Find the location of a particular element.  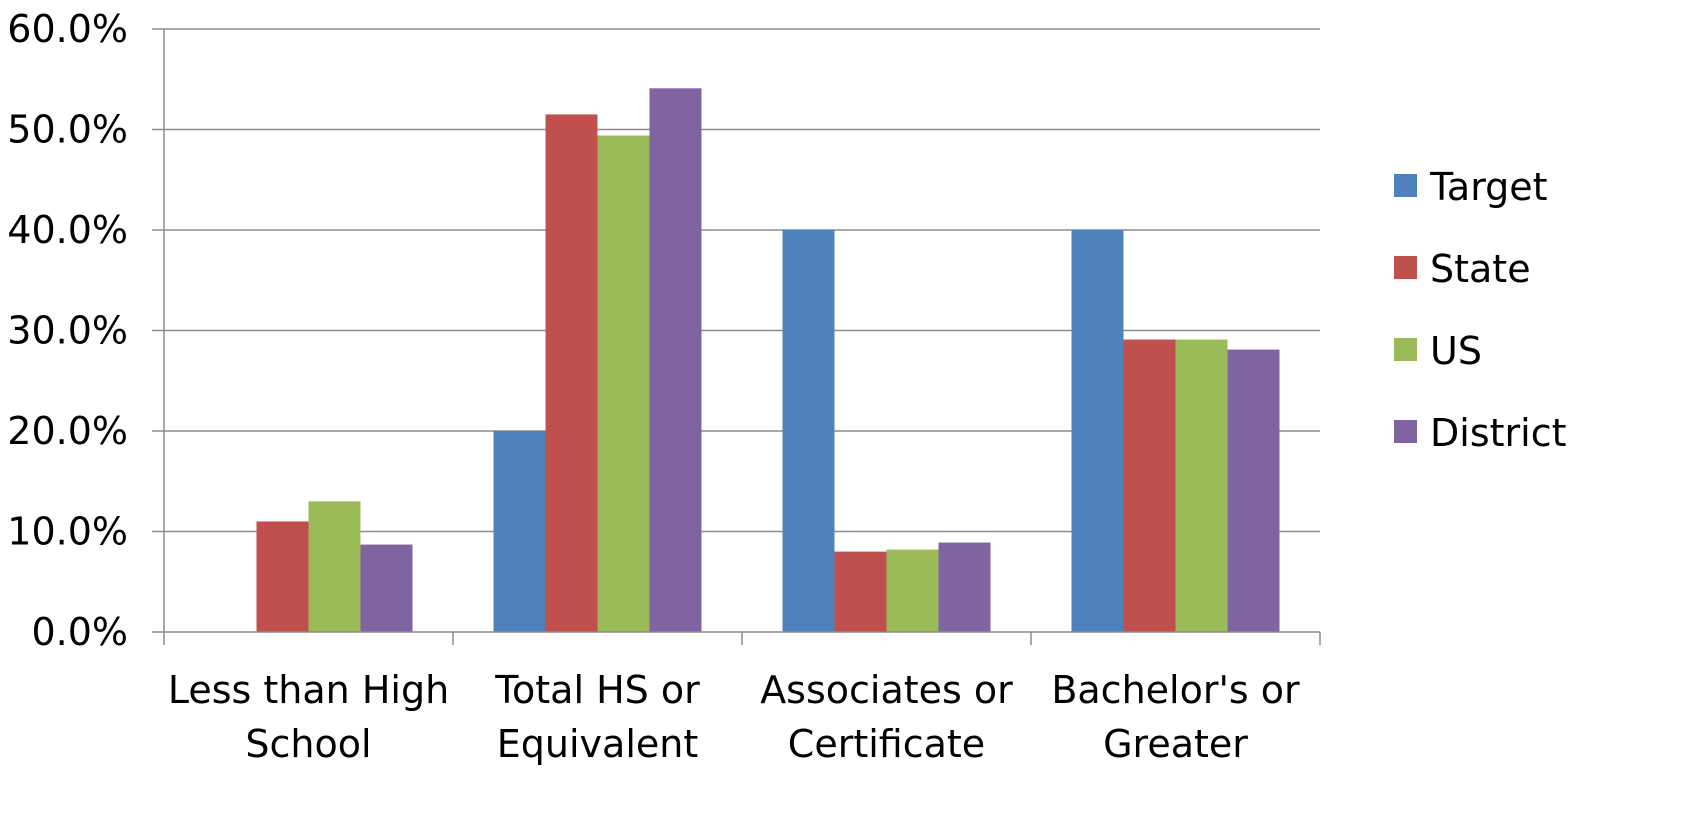

x-category-label: Bachelor's or is located at coordinates (1175, 690).